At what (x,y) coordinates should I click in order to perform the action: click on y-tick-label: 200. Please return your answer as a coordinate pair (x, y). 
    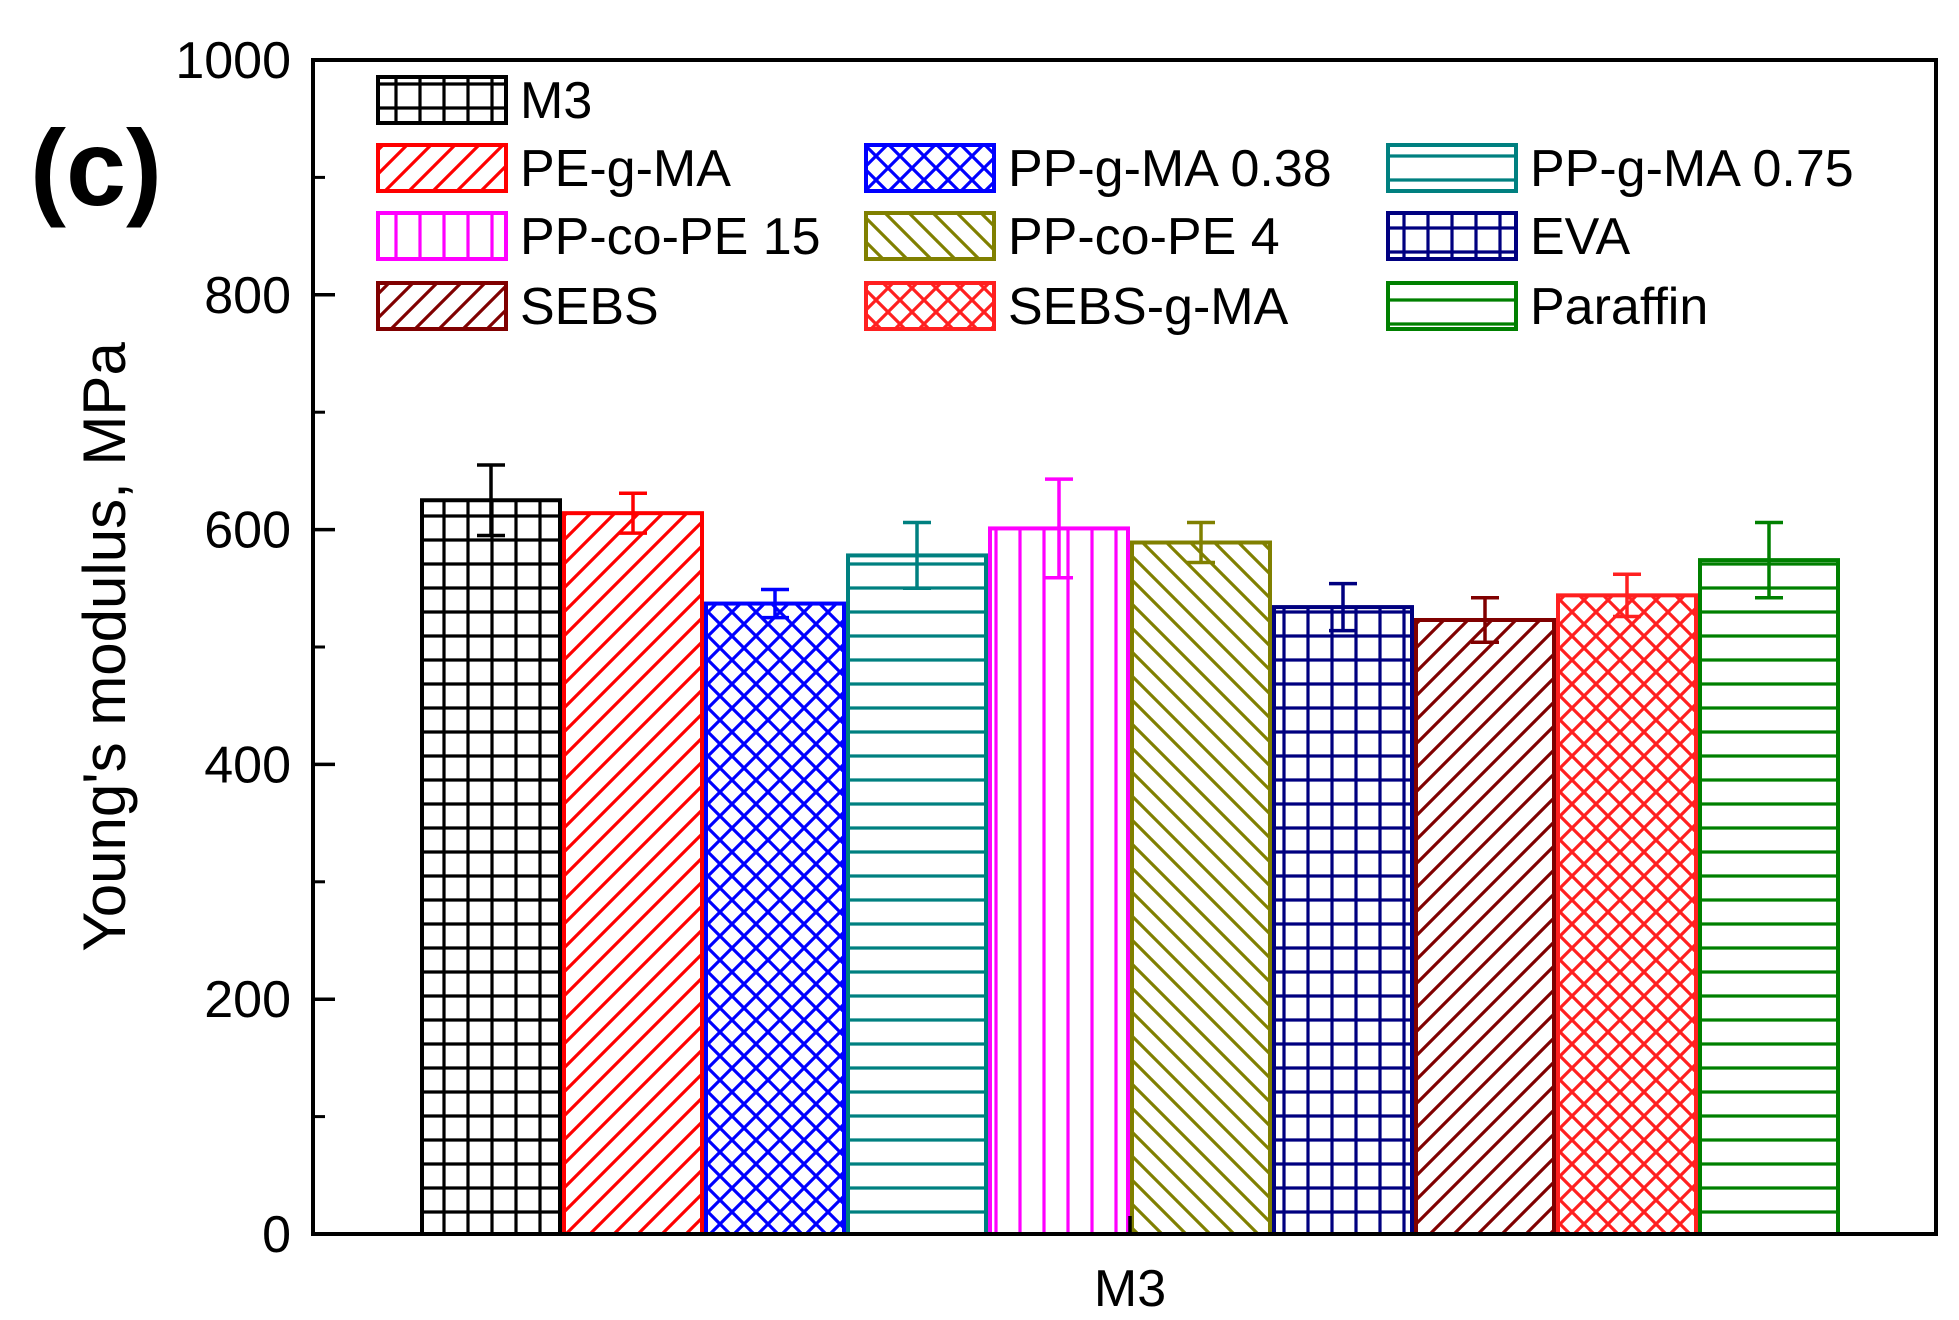
    Looking at the image, I should click on (247, 1000).